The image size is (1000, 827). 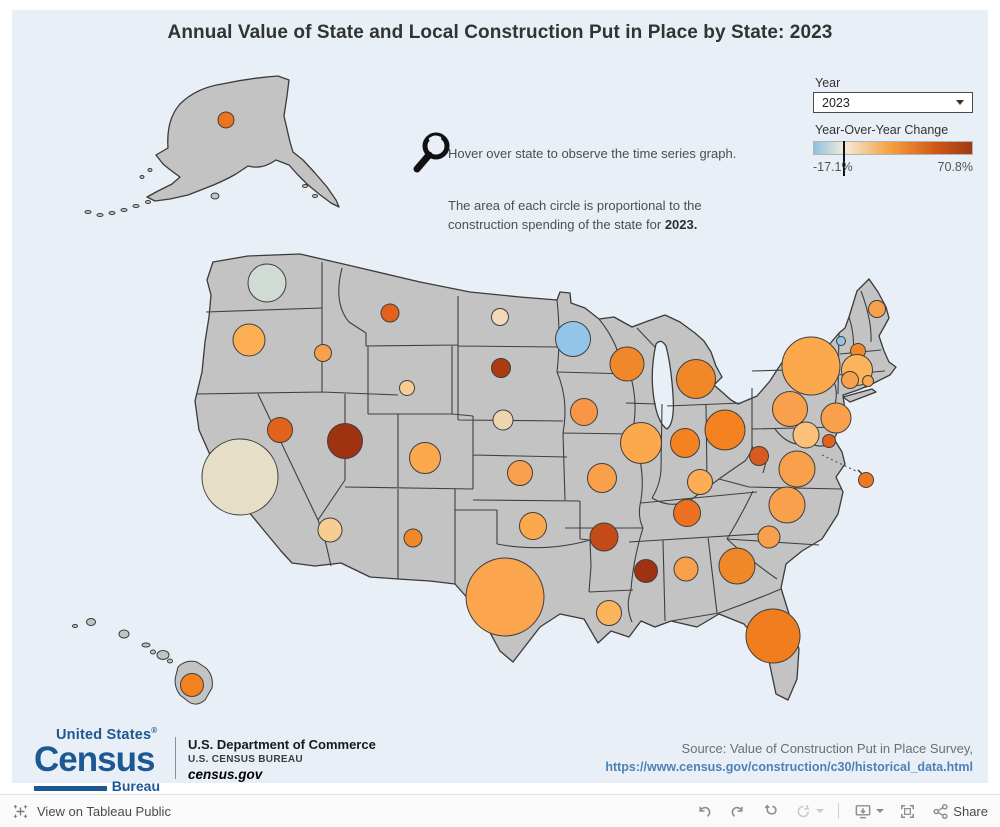 What do you see at coordinates (833, 167) in the screenshot?
I see `legend-min-label: -17.1%` at bounding box center [833, 167].